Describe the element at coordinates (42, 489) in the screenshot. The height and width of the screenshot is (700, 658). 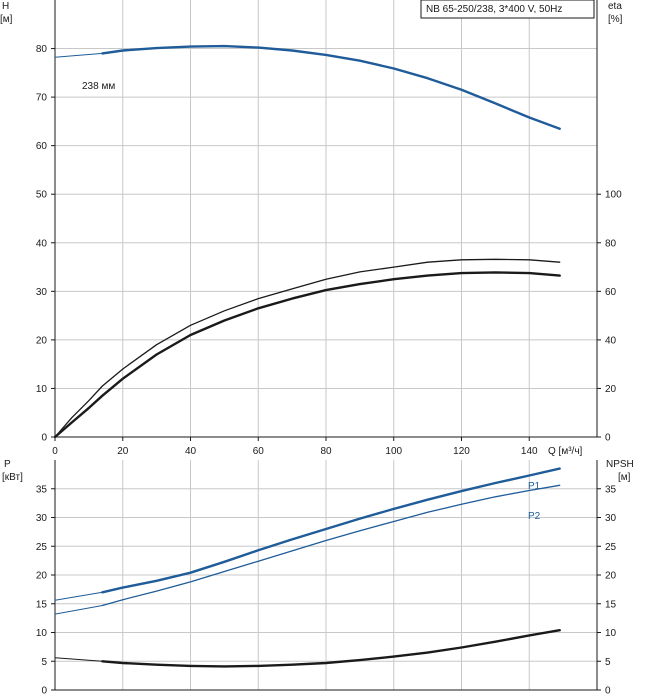
I see `left-tick-label: 35` at that location.